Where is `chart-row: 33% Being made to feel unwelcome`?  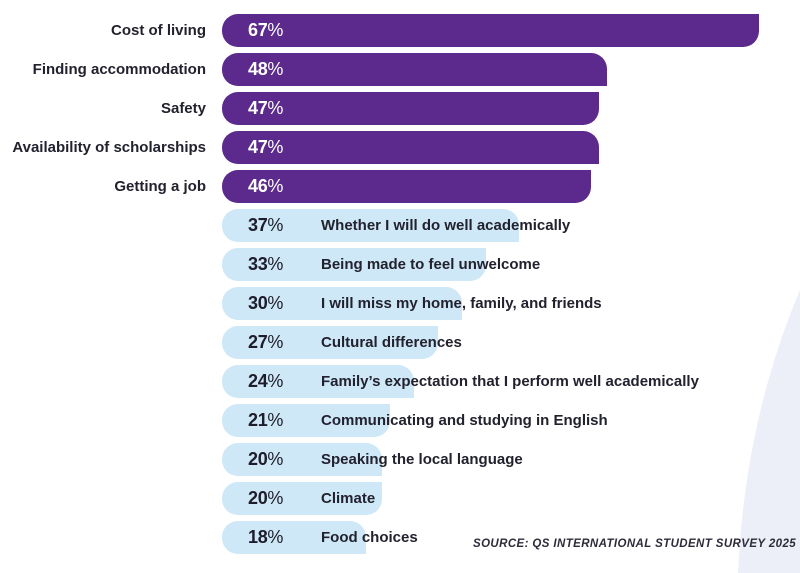
chart-row: 33% Being made to feel unwelcome is located at coordinates (400, 264).